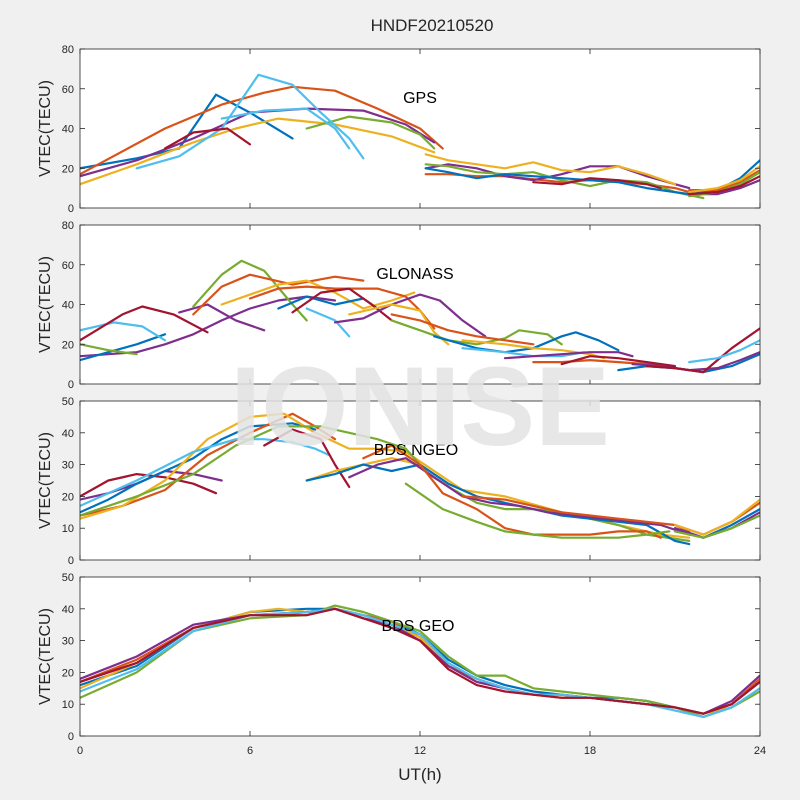 This screenshot has width=800, height=800. I want to click on x-tick-label: 18, so click(590, 751).